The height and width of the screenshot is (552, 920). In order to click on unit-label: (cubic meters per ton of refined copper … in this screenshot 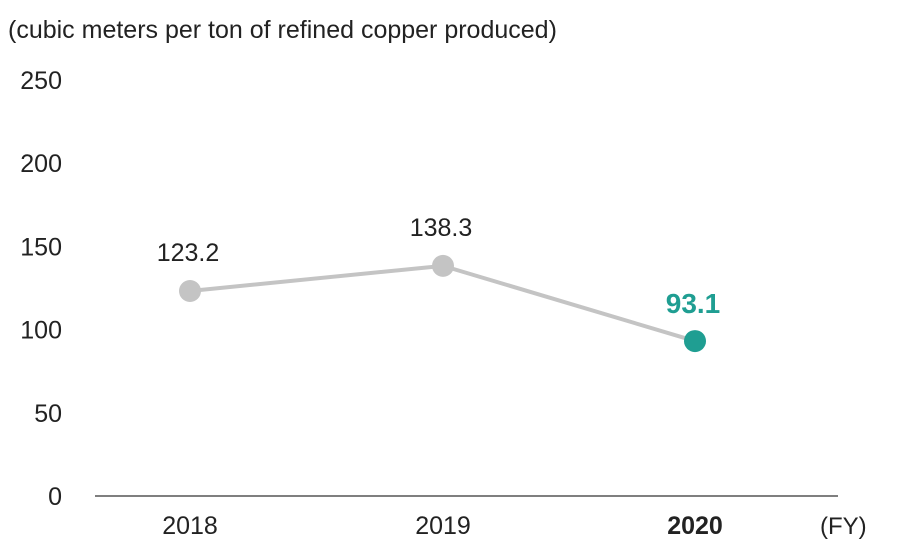, I will do `click(282, 30)`.